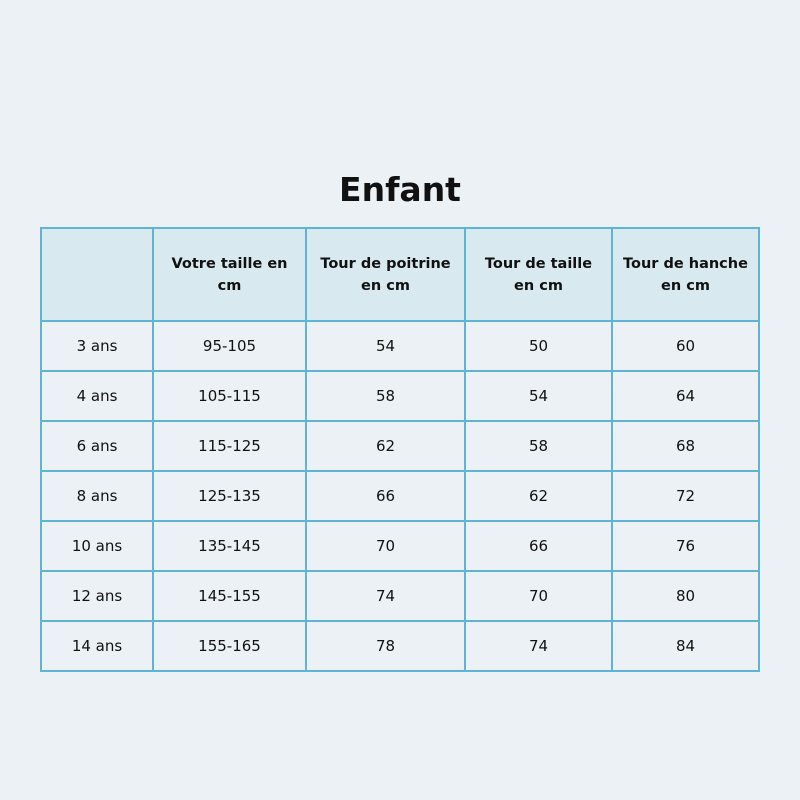  What do you see at coordinates (685, 446) in the screenshot?
I see `table-cell: 68` at bounding box center [685, 446].